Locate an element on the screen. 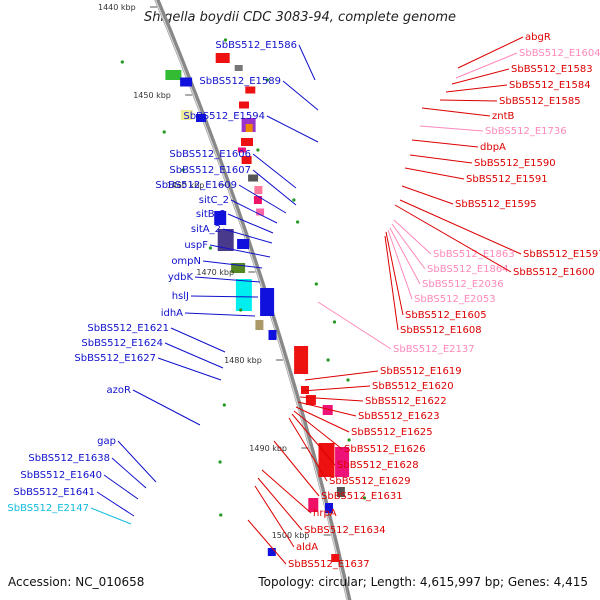 Image resolution: width=600 pixels, height=600 pixels. gene-label-dbpa: dbpA is located at coordinates (493, 147).